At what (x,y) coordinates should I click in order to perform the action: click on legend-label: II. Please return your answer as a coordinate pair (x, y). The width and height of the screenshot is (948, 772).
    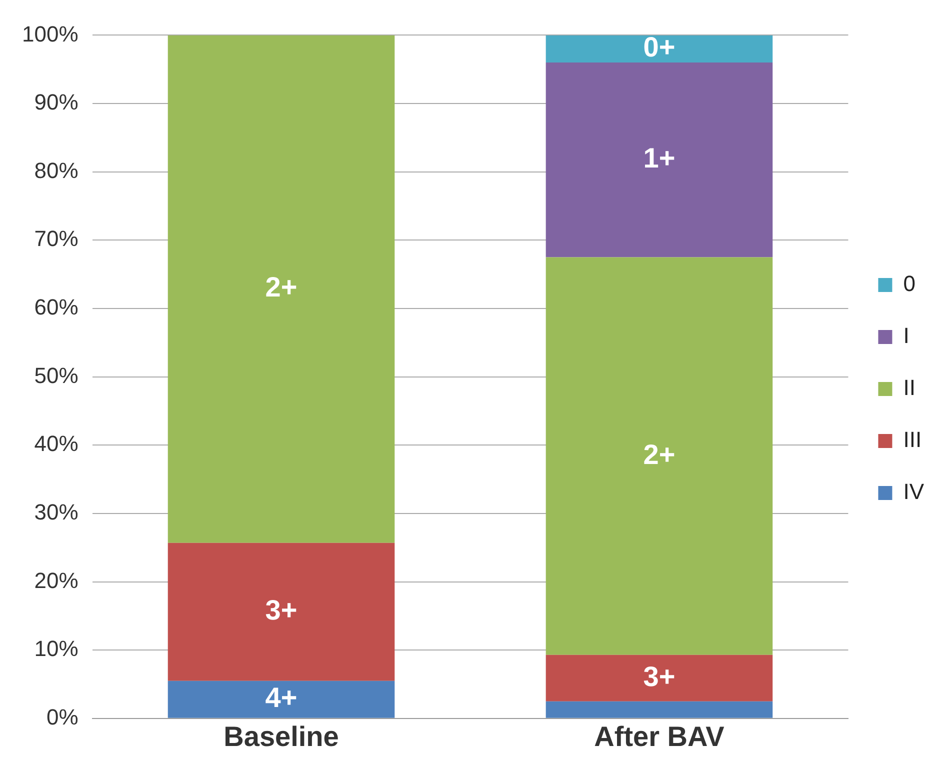
    Looking at the image, I should click on (909, 387).